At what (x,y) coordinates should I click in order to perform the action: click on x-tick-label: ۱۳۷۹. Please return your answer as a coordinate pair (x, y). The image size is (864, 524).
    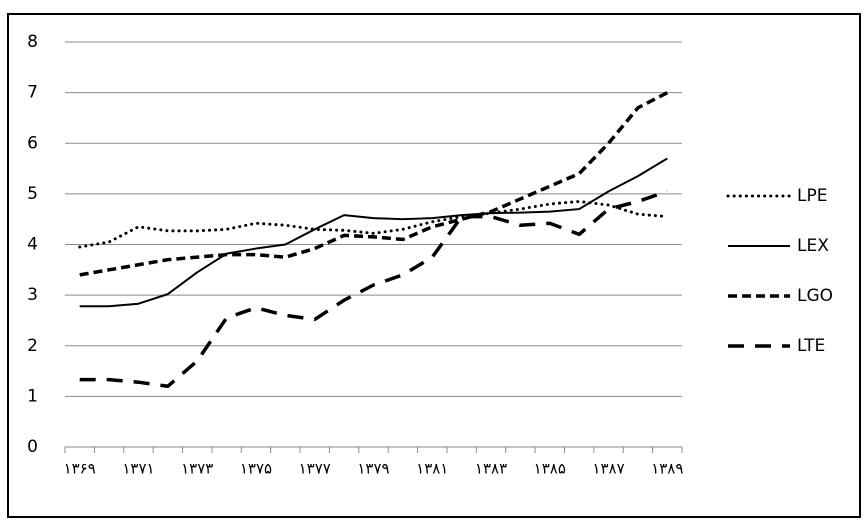
    Looking at the image, I should click on (373, 469).